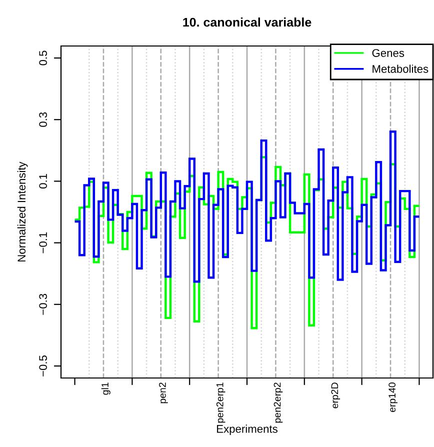 The width and height of the screenshot is (434, 447). I want to click on chart-title: 10. canonical variable, so click(247, 22).